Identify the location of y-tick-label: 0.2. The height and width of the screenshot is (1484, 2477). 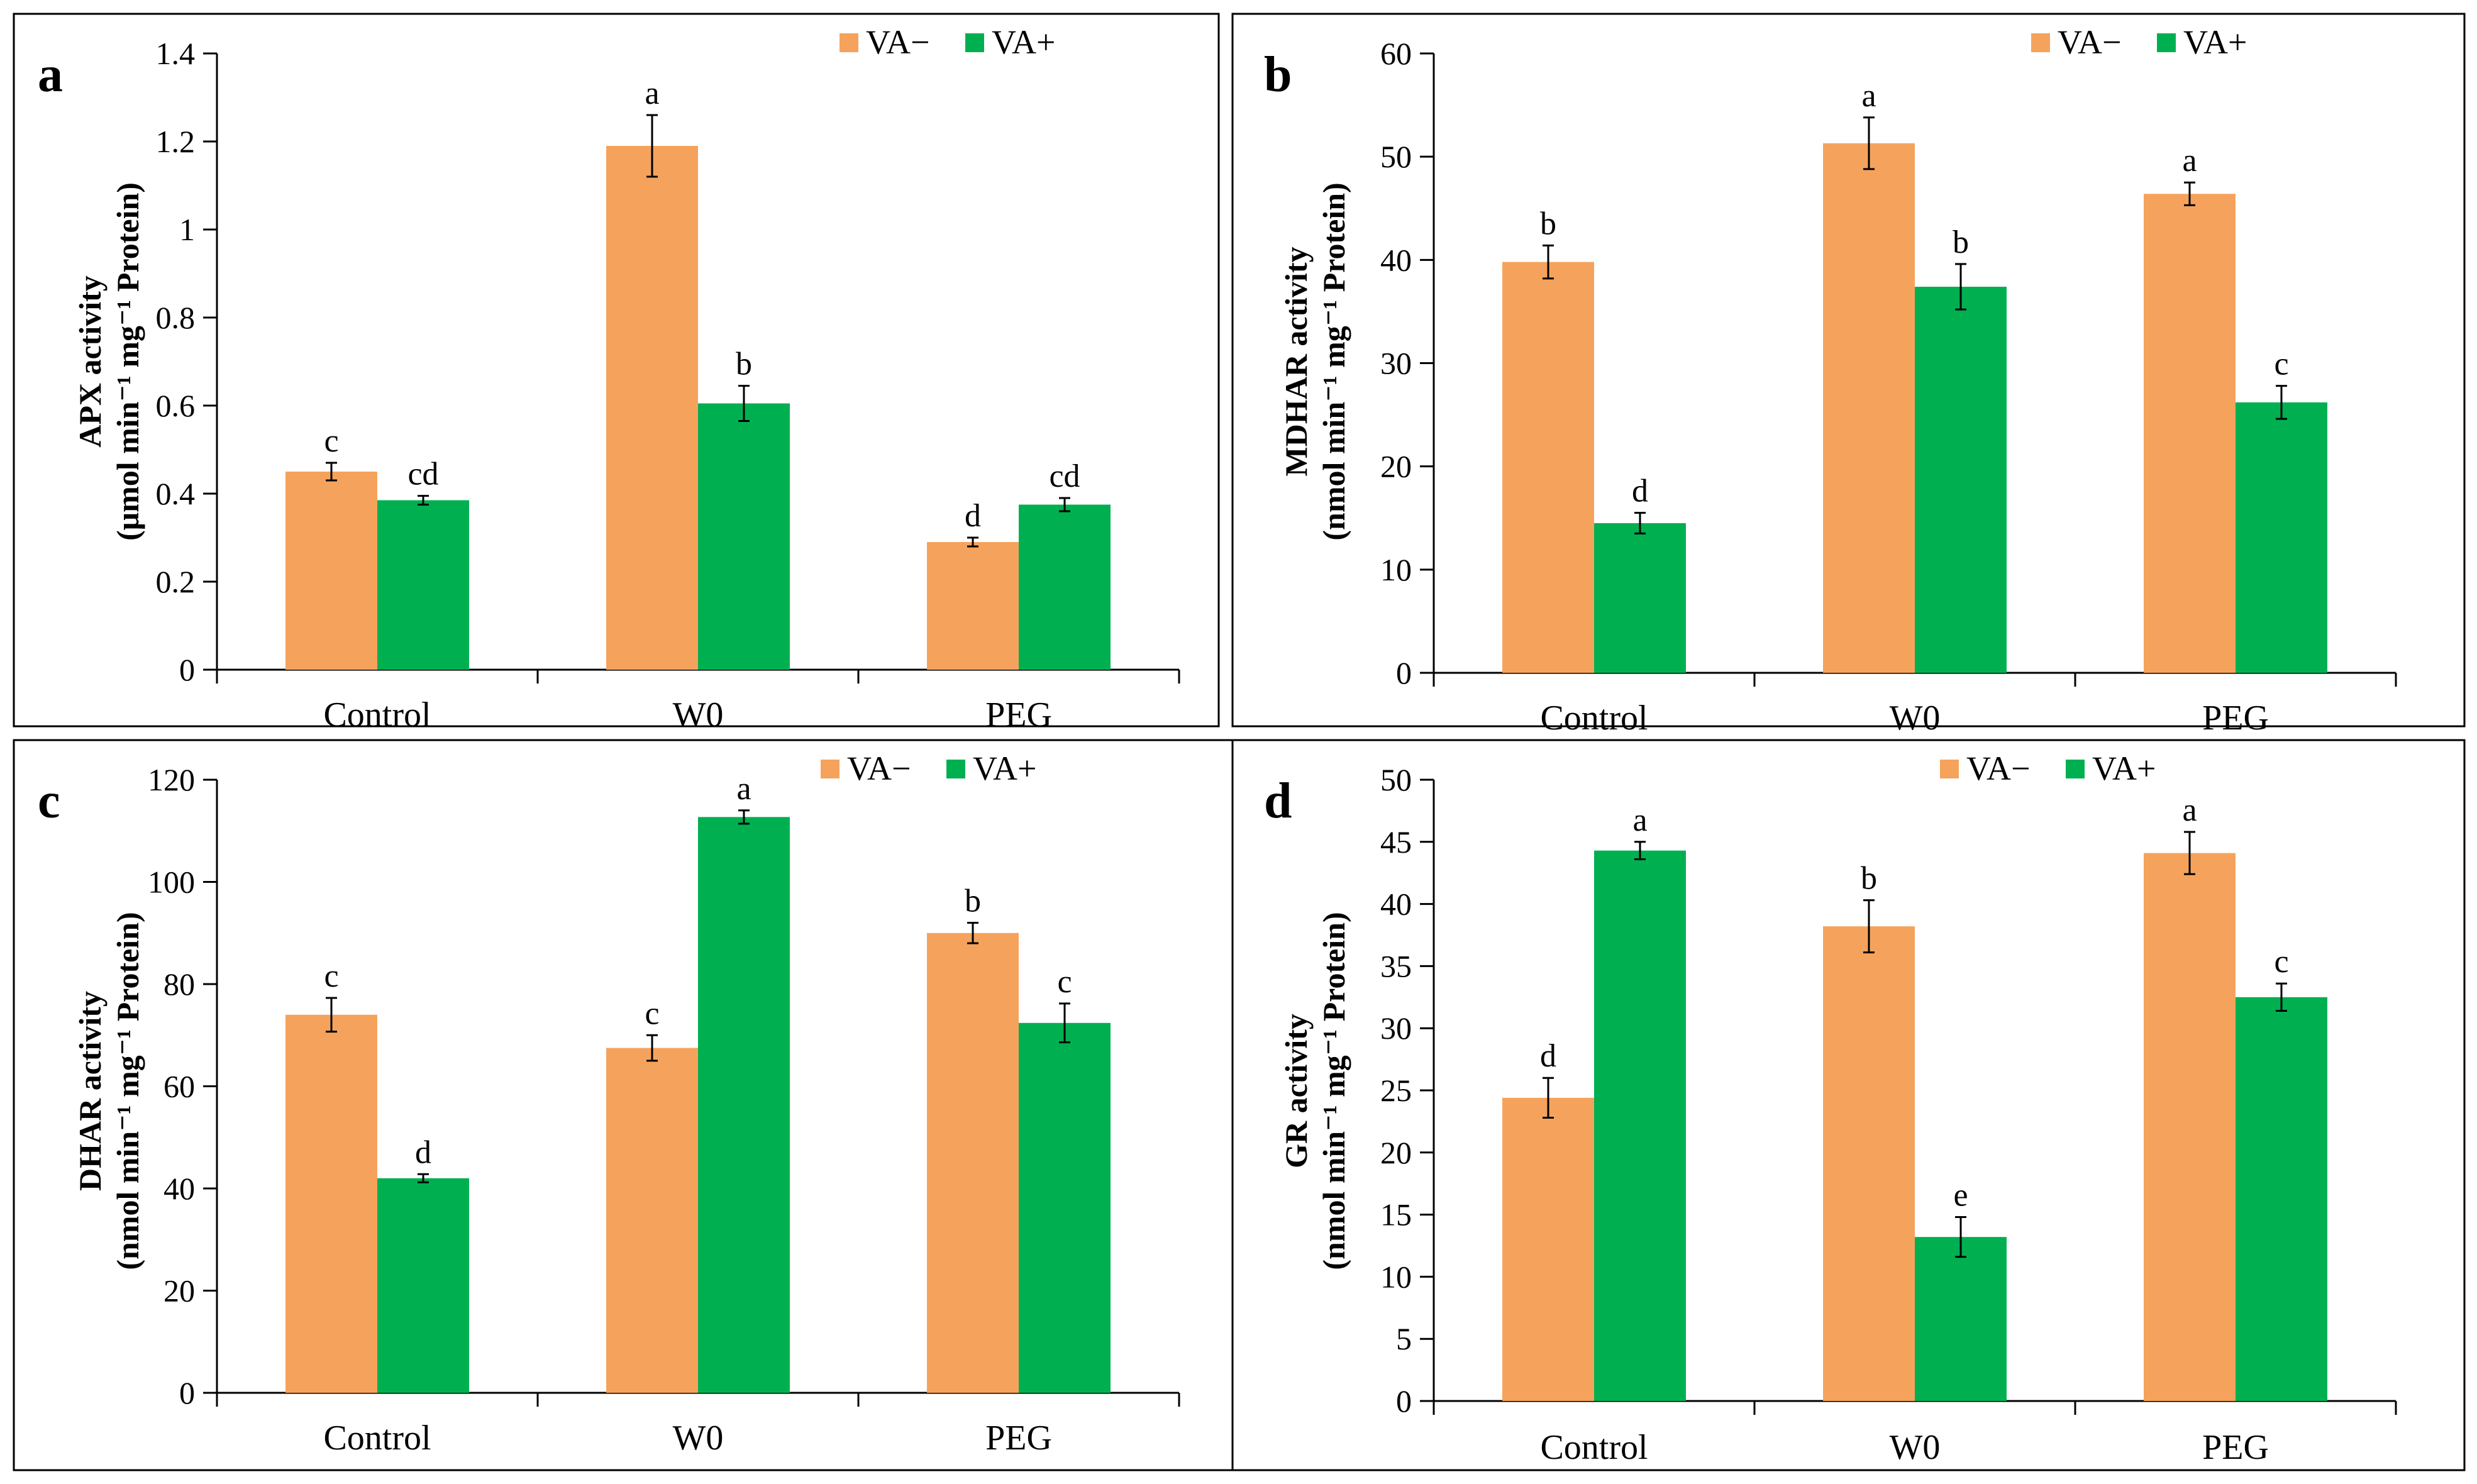
(176, 581).